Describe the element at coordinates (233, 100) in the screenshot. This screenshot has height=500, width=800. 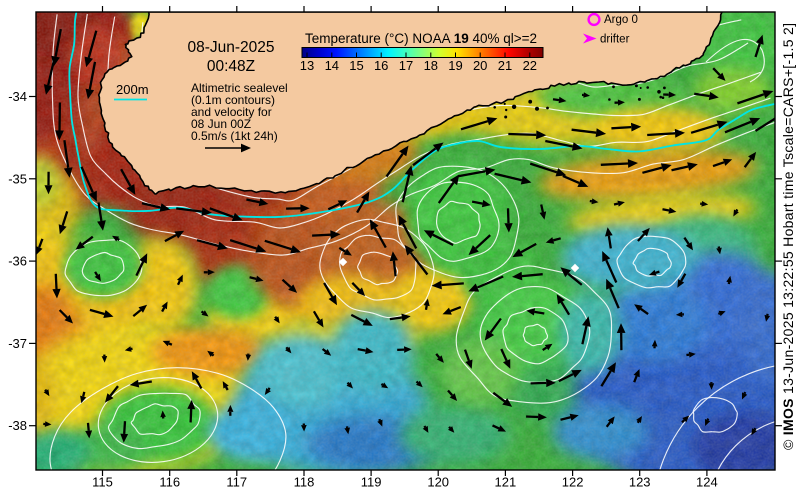
I see `svg-text: (0.1m contours)` at that location.